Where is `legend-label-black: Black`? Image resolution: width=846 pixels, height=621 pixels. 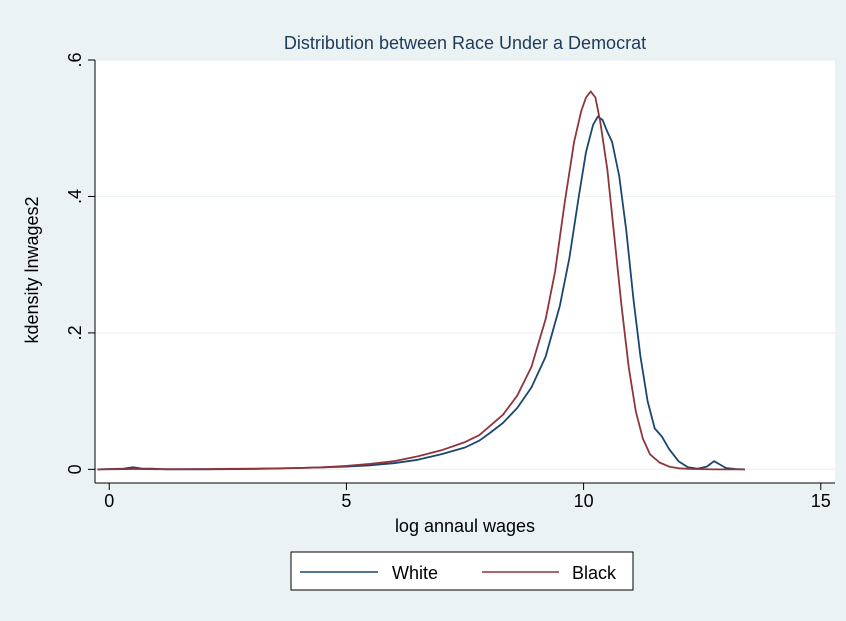 legend-label-black: Black is located at coordinates (594, 573).